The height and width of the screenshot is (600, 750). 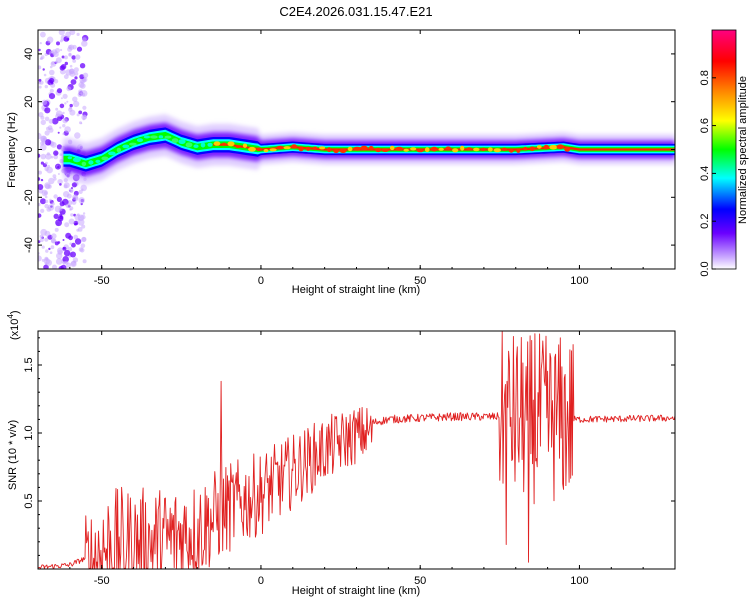 I want to click on spectrogram-x-axis-label: Height of straight line (km), so click(x=356, y=290).